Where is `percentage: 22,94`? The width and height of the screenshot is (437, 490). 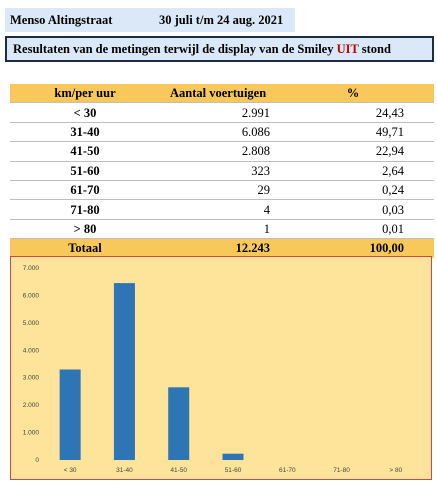 percentage: 22,94 is located at coordinates (389, 151).